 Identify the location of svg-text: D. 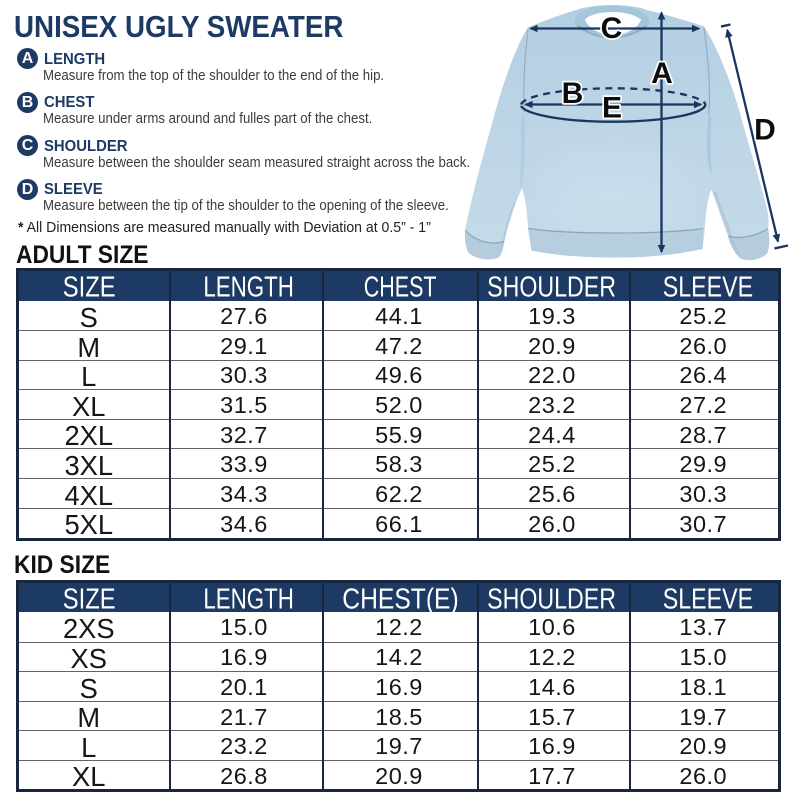
(765, 130).